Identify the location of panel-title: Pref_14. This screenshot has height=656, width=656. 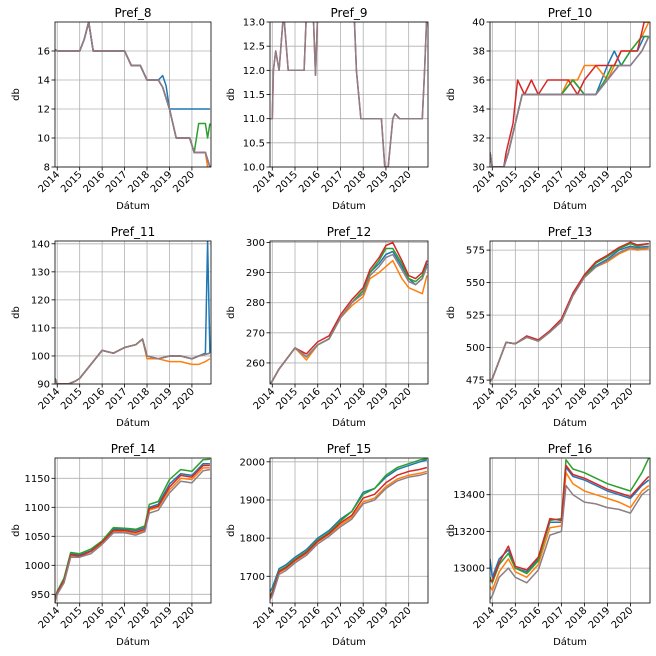
(133, 449).